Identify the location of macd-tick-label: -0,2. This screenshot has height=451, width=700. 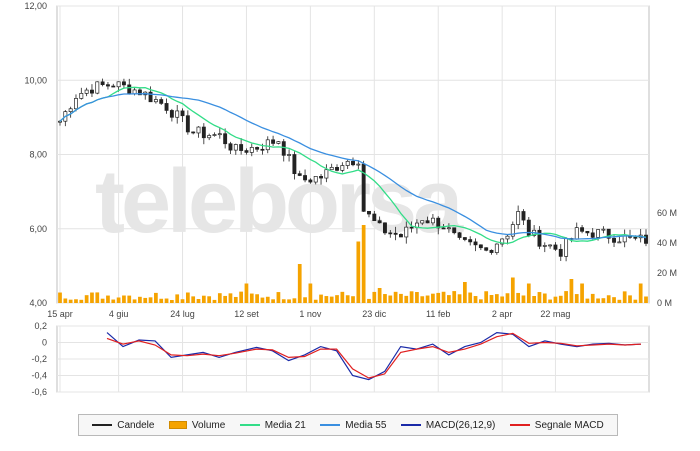
(39, 359).